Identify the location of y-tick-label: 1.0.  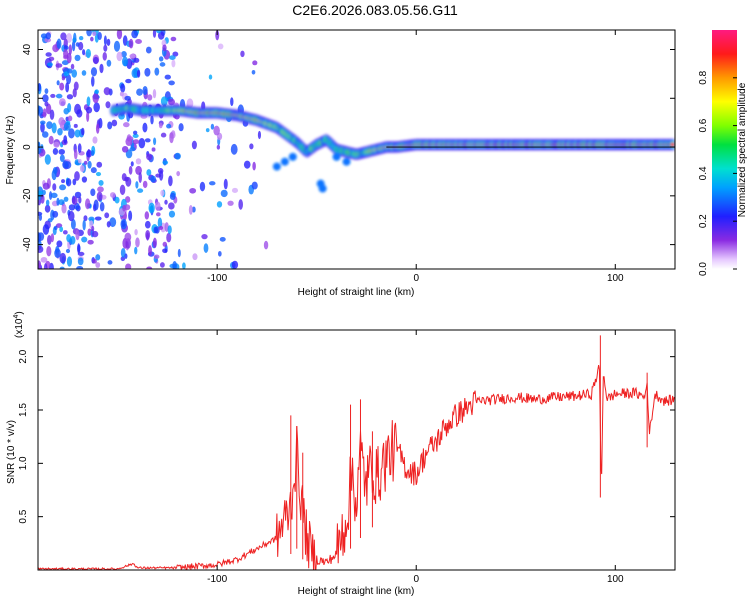
(23, 463).